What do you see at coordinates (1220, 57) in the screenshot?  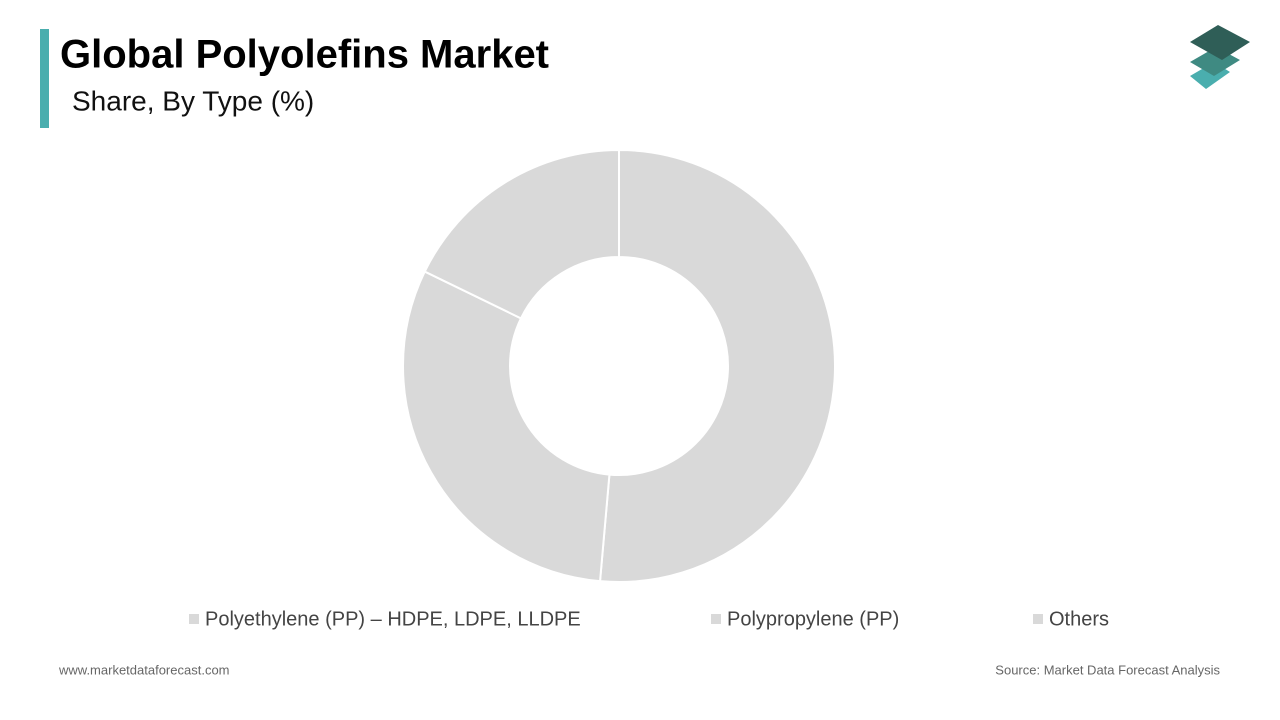 I see `logo` at bounding box center [1220, 57].